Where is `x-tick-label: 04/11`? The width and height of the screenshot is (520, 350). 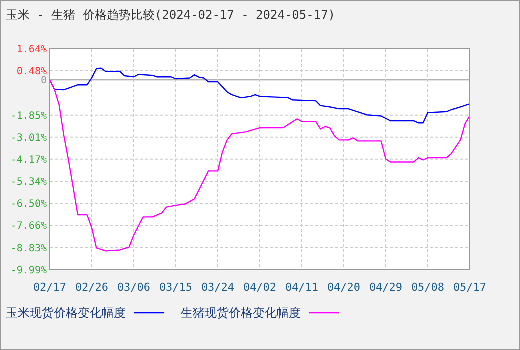
x-tick-label: 04/11 is located at coordinates (302, 287).